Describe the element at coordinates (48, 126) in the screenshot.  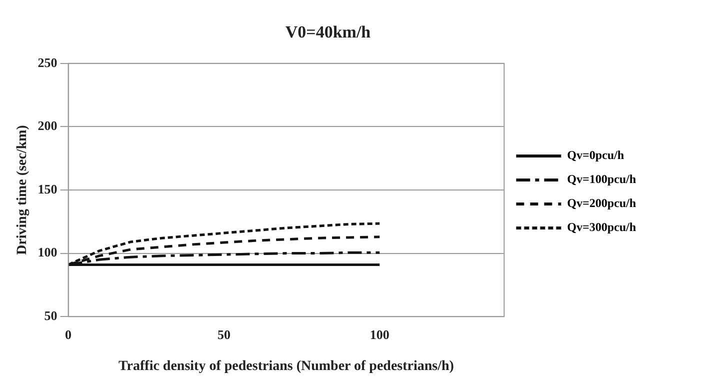
I see `y-tick-label: 200` at that location.